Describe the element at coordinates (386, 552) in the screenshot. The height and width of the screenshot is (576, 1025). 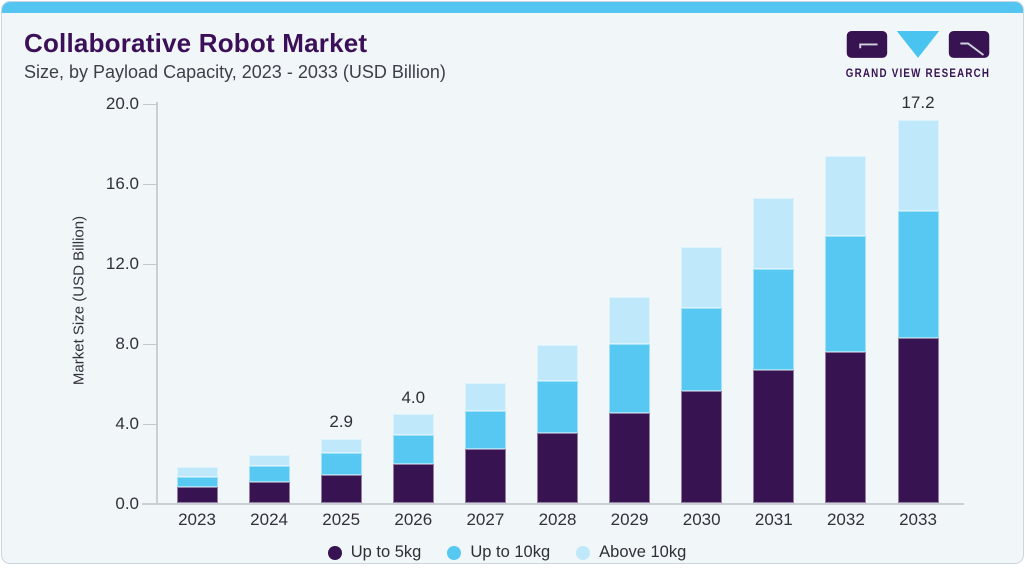
I see `legend-label: Up to 5kg` at that location.